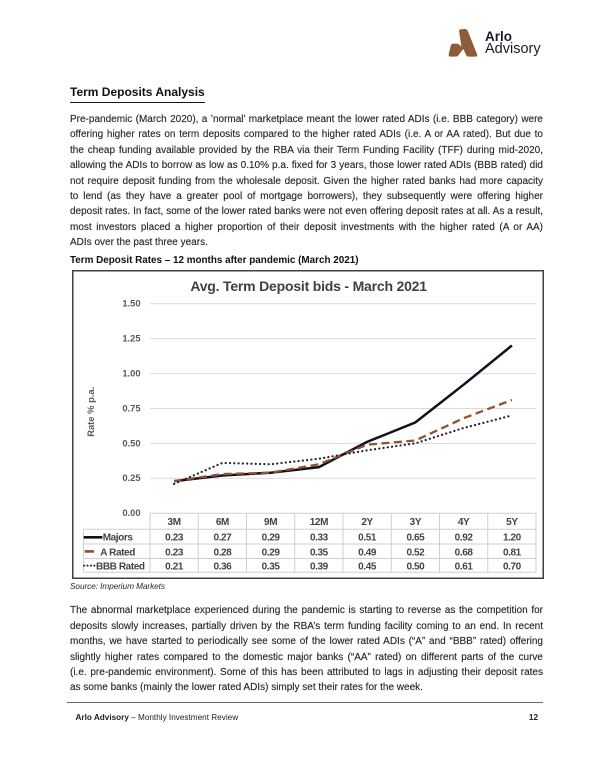  I want to click on svg-text: 1.50, so click(131, 303).